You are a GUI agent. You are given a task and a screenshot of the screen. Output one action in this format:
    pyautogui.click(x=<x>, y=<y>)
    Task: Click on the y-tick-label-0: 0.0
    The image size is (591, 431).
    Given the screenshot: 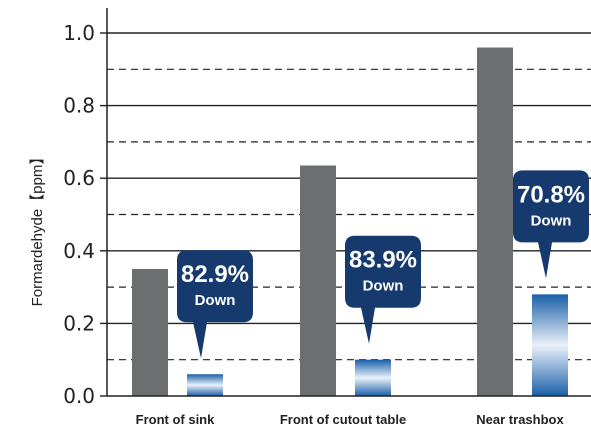 What is the action you would take?
    pyautogui.click(x=79, y=396)
    